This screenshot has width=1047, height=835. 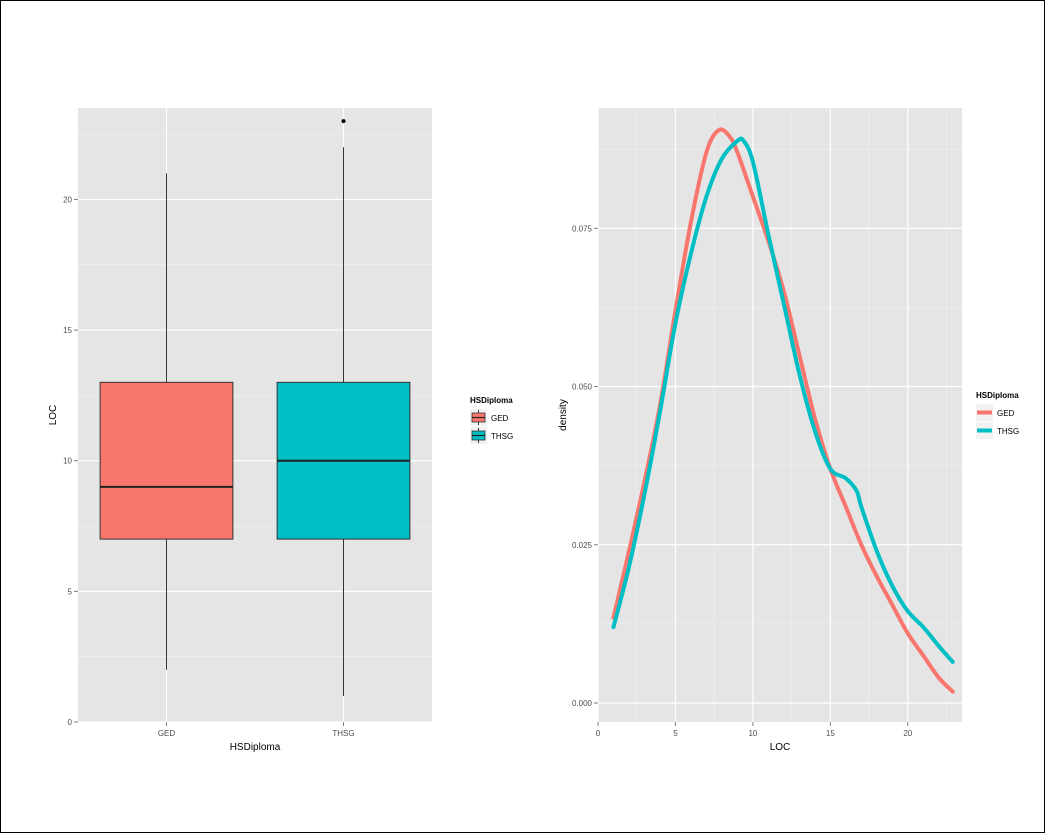 What do you see at coordinates (582, 703) in the screenshot?
I see `y-tick-label: 0.000` at bounding box center [582, 703].